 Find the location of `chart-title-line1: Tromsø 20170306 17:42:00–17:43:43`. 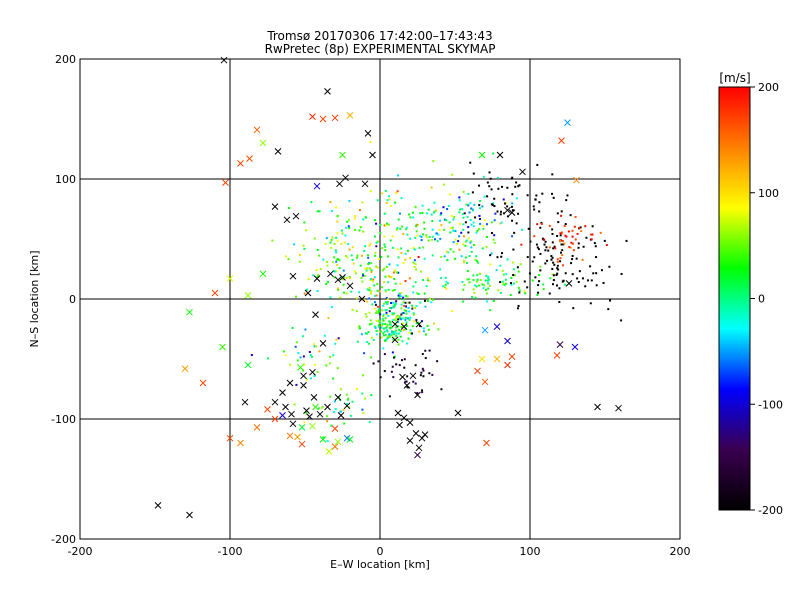

chart-title-line1: Tromsø 20170306 17:42:00–17:43:43 is located at coordinates (379, 36).